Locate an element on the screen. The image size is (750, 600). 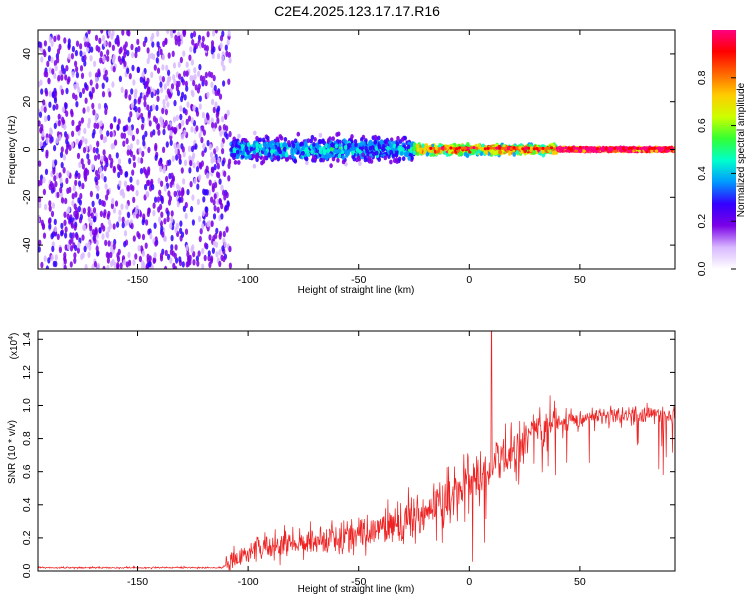
y-tick-label: 0.8 is located at coordinates (27, 438).